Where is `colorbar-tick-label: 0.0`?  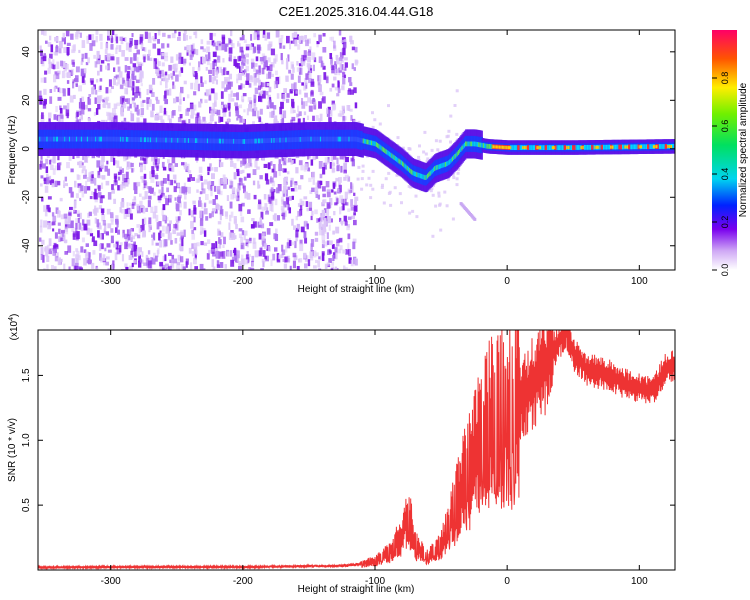
colorbar-tick-label: 0.0 is located at coordinates (725, 270).